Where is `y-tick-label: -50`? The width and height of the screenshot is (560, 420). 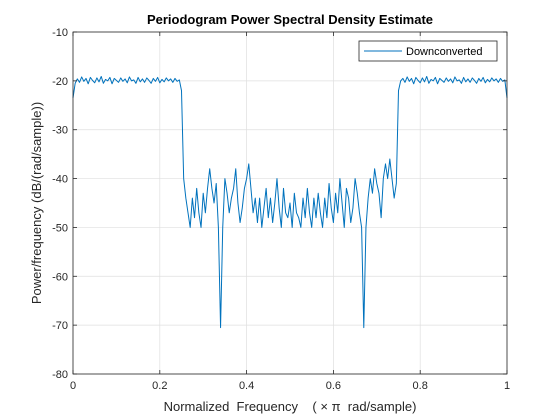
y-tick-label: -50 is located at coordinates (60, 228).